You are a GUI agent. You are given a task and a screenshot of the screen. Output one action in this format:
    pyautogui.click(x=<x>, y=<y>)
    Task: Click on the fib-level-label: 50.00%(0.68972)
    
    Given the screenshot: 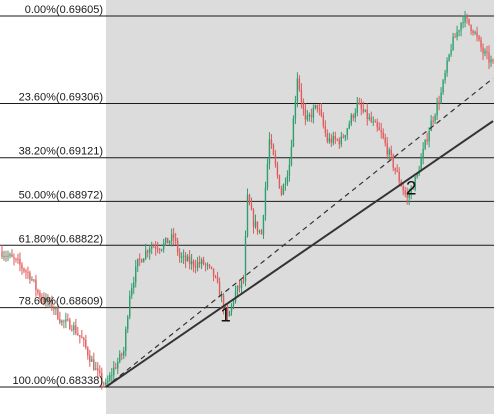 What is the action you would take?
    pyautogui.click(x=61, y=195)
    